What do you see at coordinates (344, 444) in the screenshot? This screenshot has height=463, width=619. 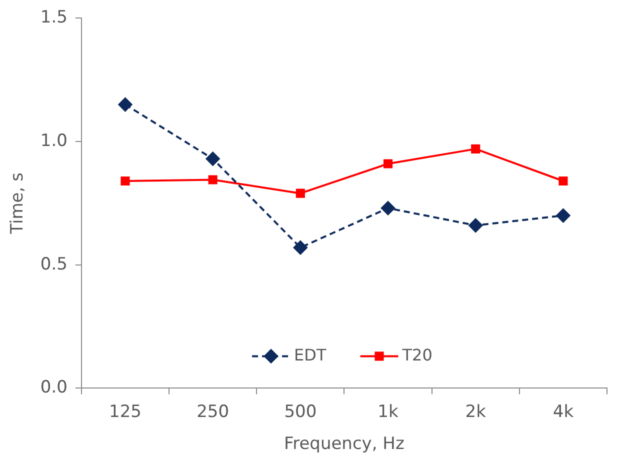 I see `x-axis-title: Frequency, Hz` at bounding box center [344, 444].